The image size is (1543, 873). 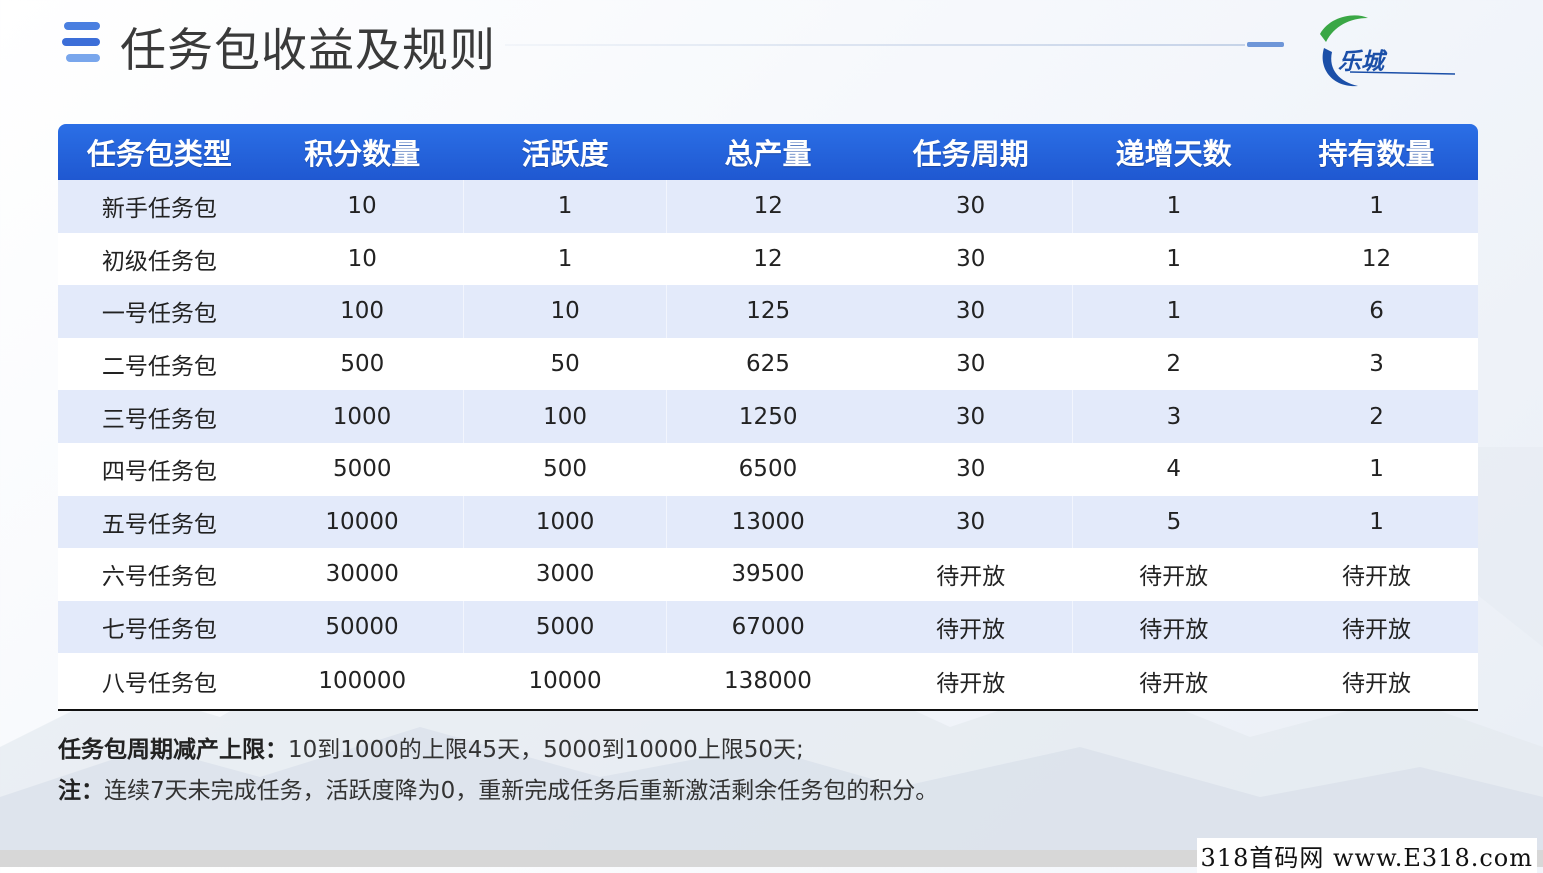 I want to click on column-header: 总产量, so click(x=768, y=152).